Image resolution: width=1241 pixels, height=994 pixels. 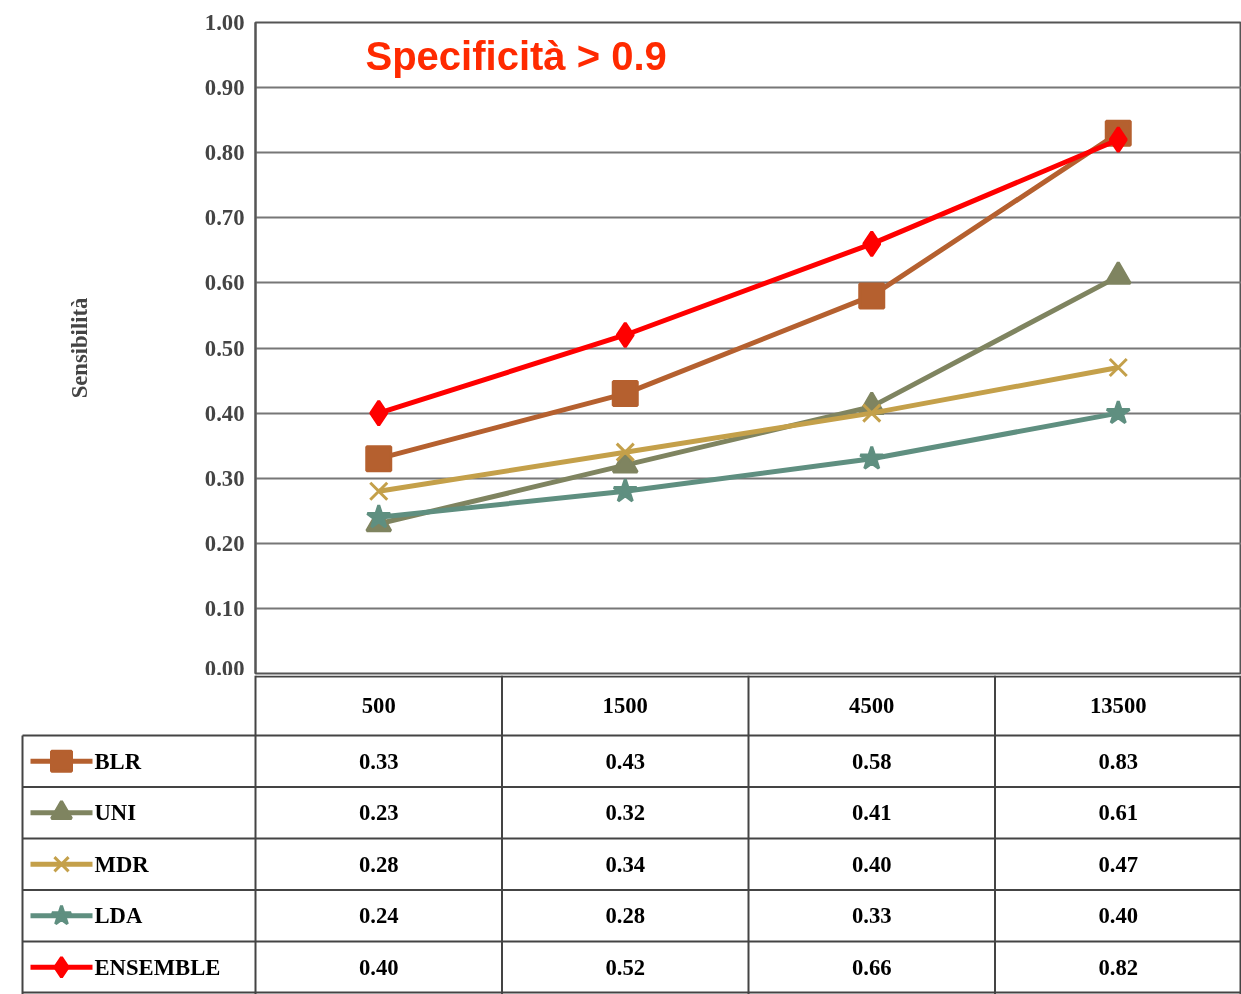 I want to click on legend-label: LDA, so click(x=118, y=916).